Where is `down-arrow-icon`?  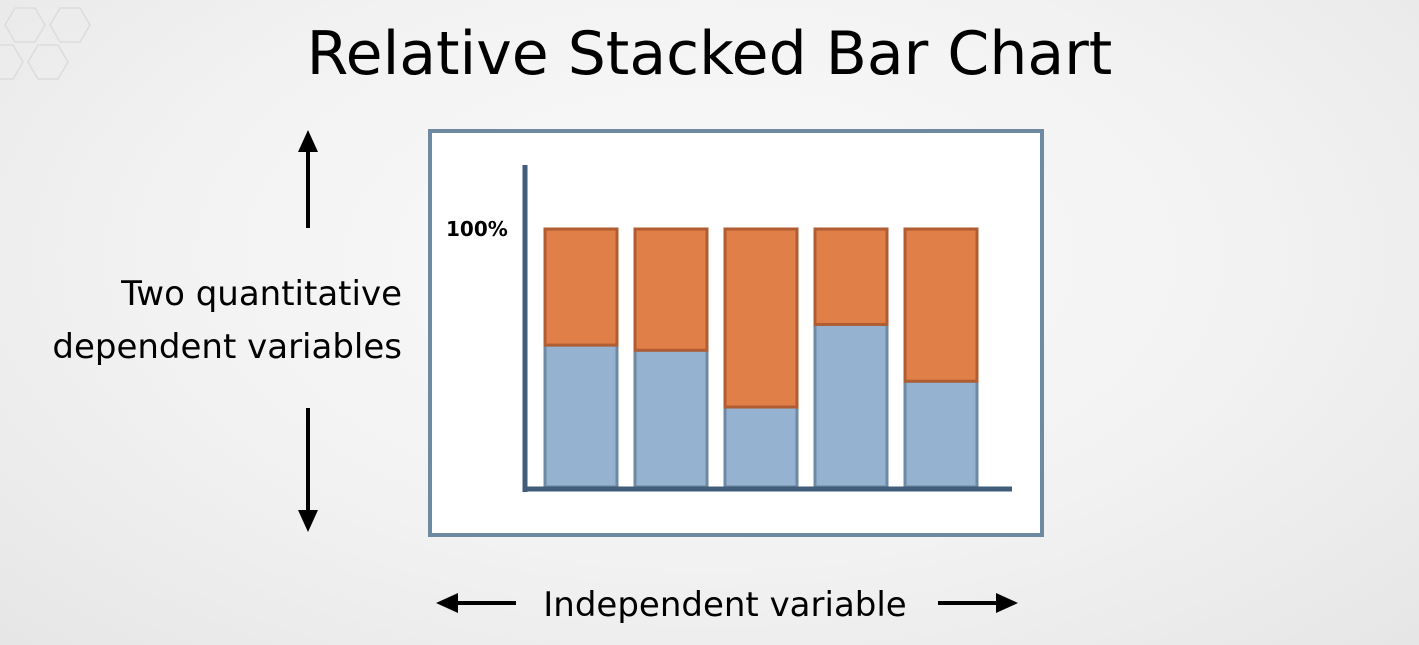 down-arrow-icon is located at coordinates (308, 470).